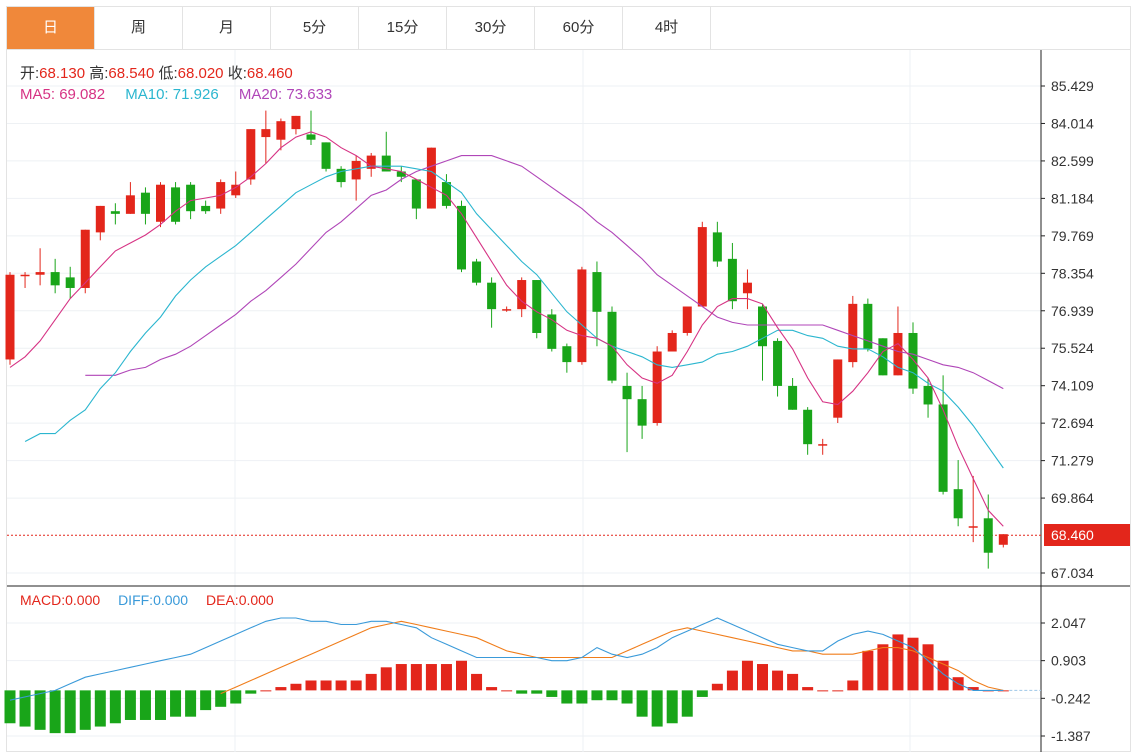 The height and width of the screenshot is (755, 1137). Describe the element at coordinates (227, 28) in the screenshot. I see `tab-month: 月` at that location.